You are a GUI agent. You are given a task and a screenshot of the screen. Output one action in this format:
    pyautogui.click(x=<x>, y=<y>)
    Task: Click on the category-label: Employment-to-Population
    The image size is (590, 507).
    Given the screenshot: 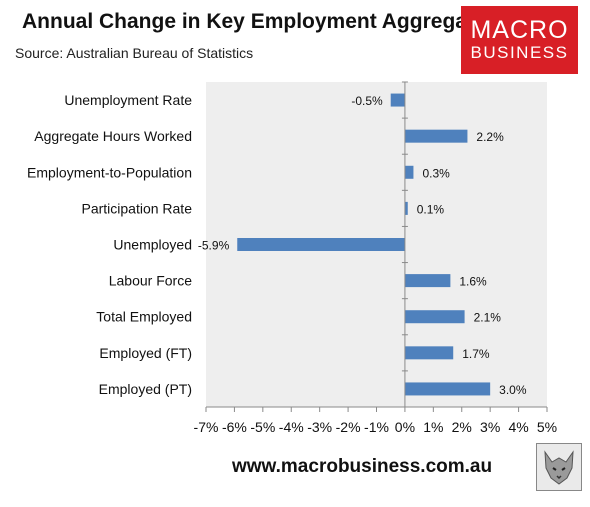 What is the action you would take?
    pyautogui.click(x=109, y=172)
    